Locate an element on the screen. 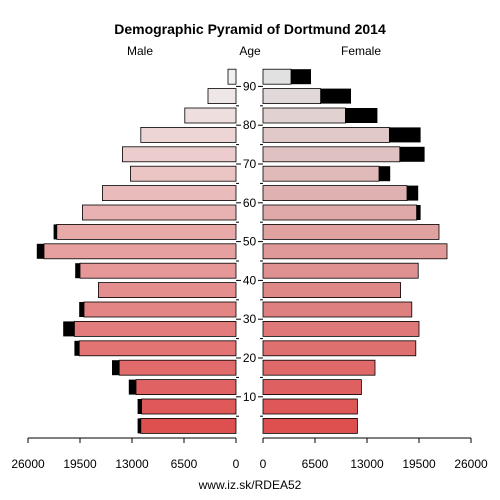 This screenshot has width=500, height=500. male-x-tick-label: 0 is located at coordinates (236, 464).